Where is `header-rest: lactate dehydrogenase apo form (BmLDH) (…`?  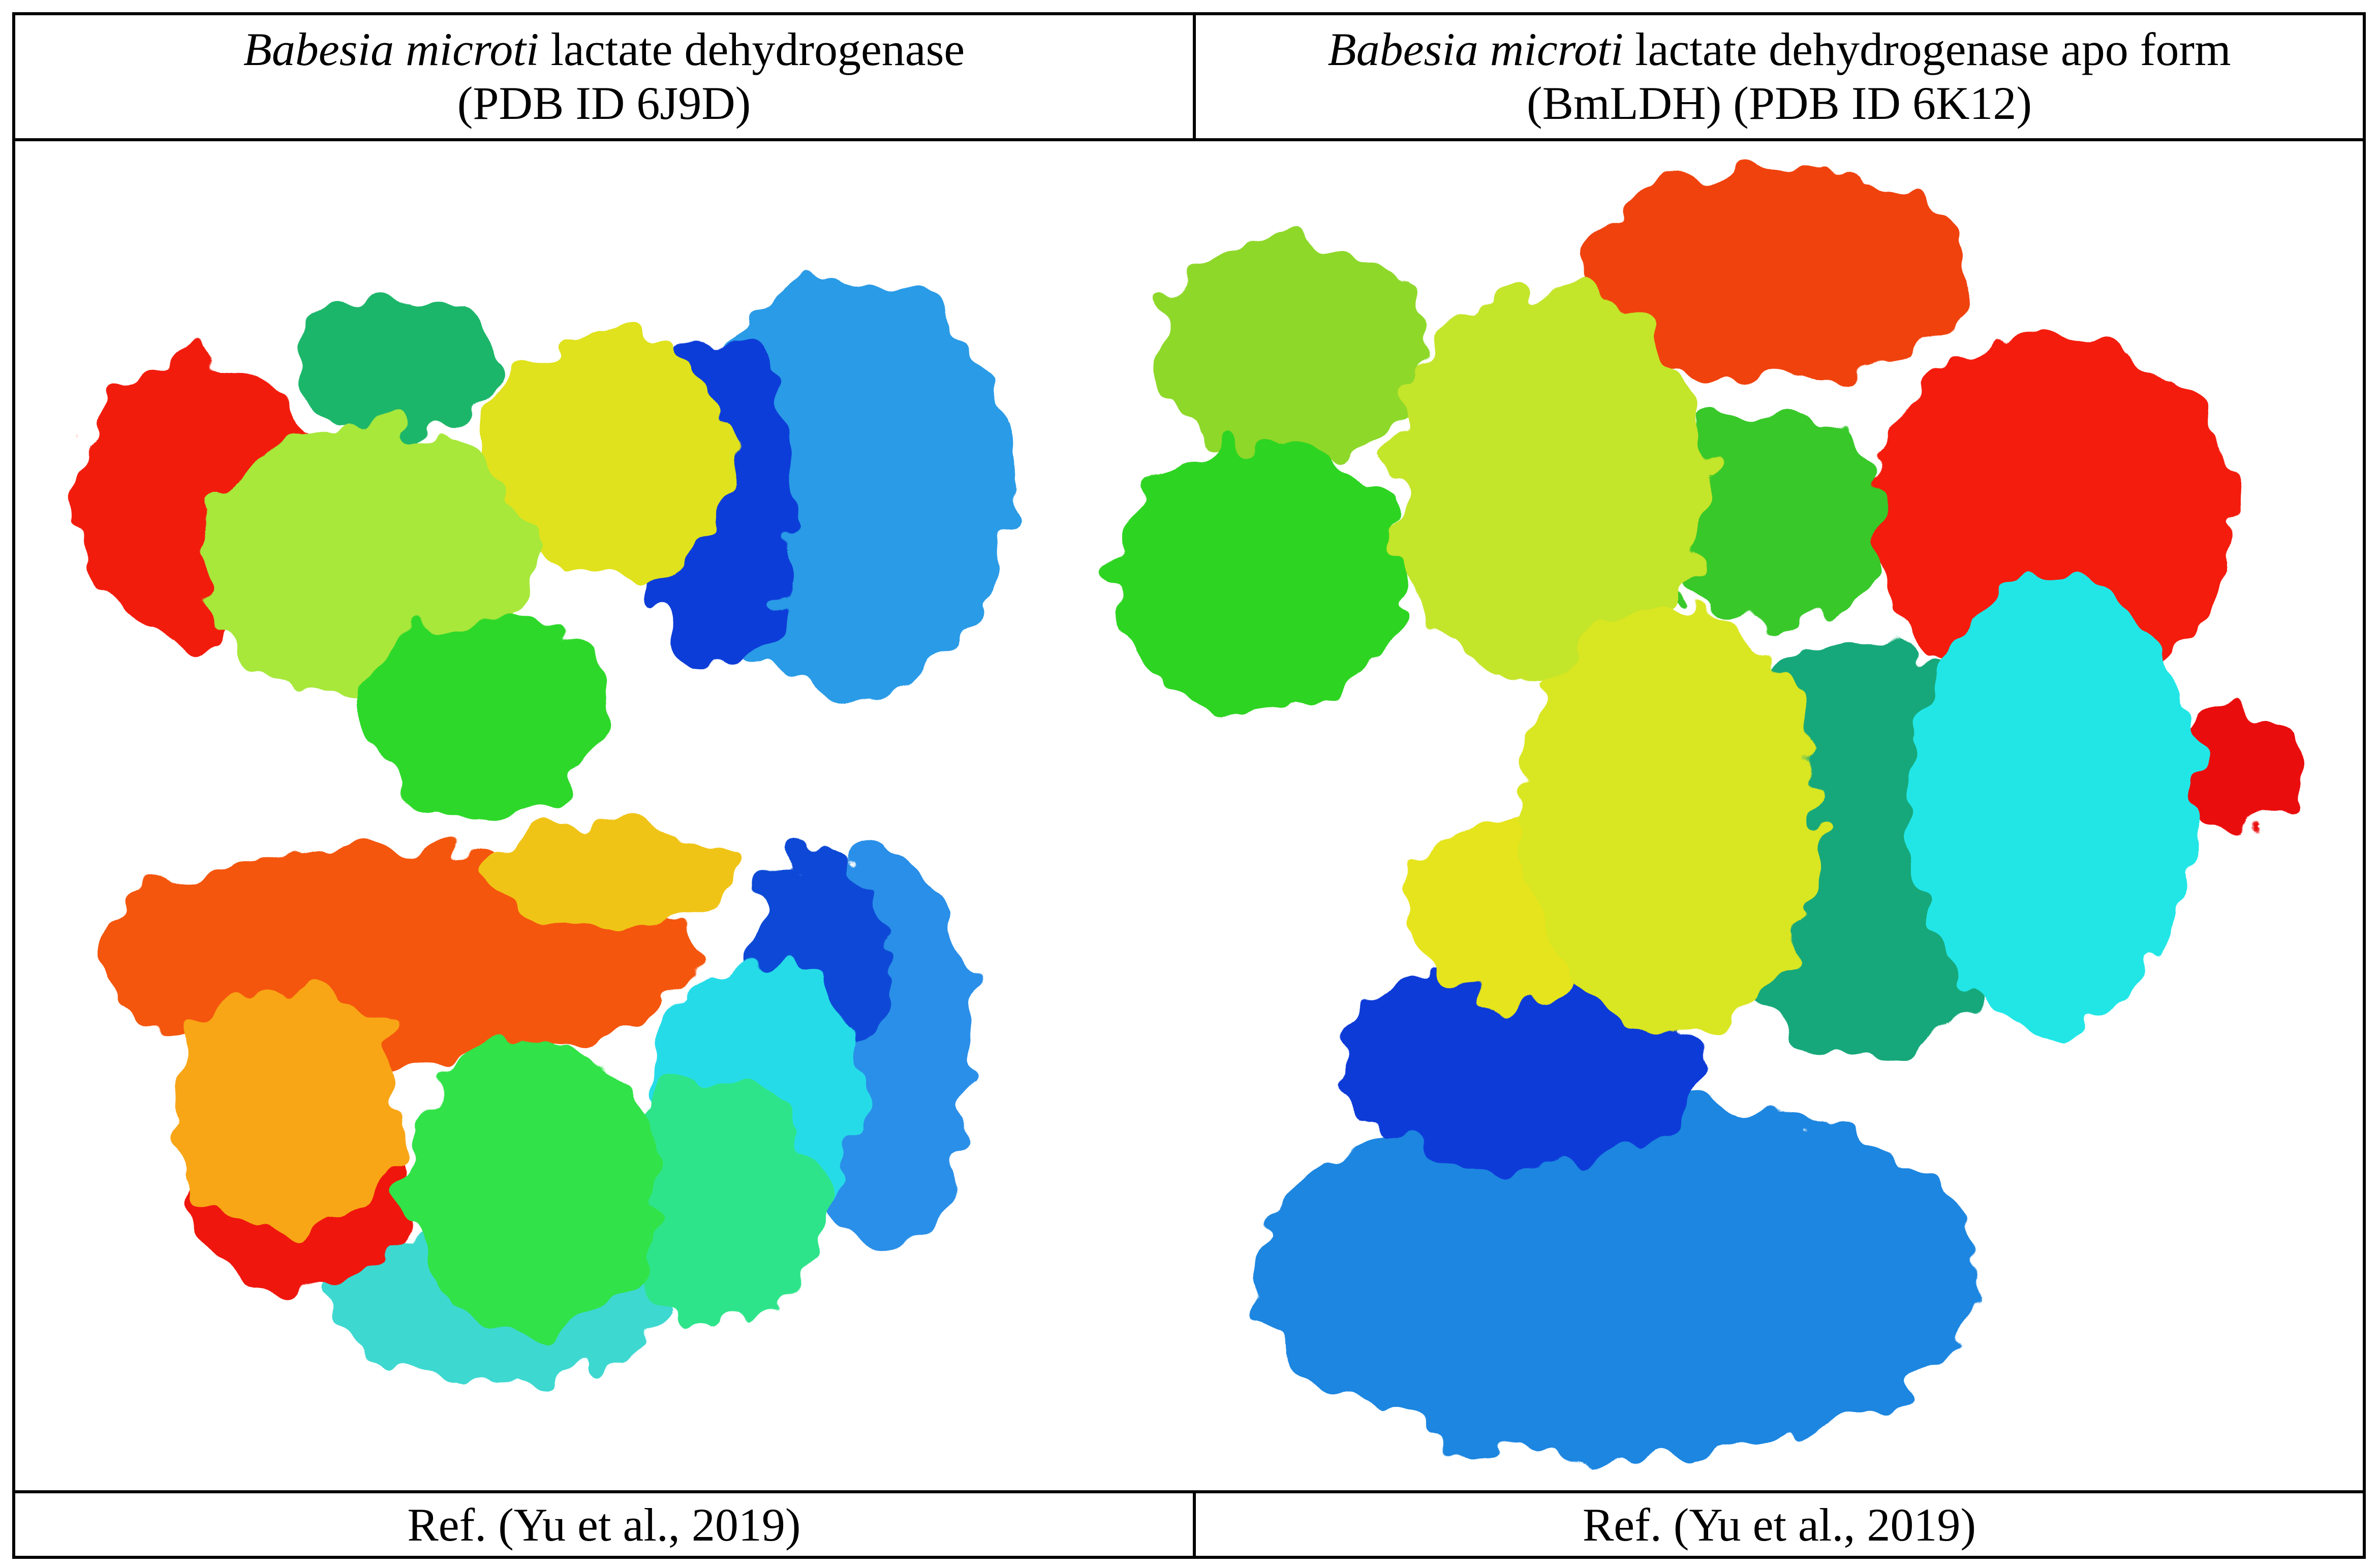 header-rest: lactate dehydrogenase apo form (BmLDH) (… is located at coordinates (1878, 76).